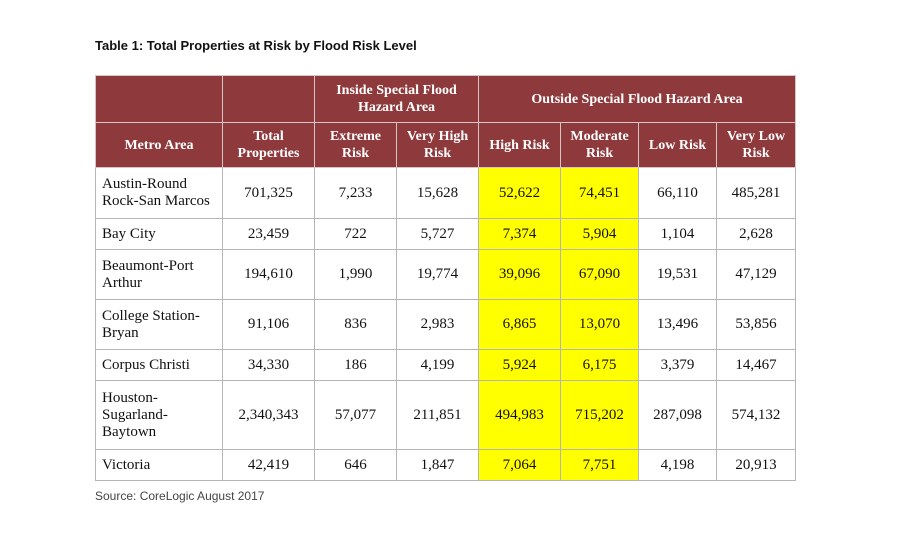 The height and width of the screenshot is (550, 900). Describe the element at coordinates (268, 324) in the screenshot. I see `value-cell: 91,106` at that location.